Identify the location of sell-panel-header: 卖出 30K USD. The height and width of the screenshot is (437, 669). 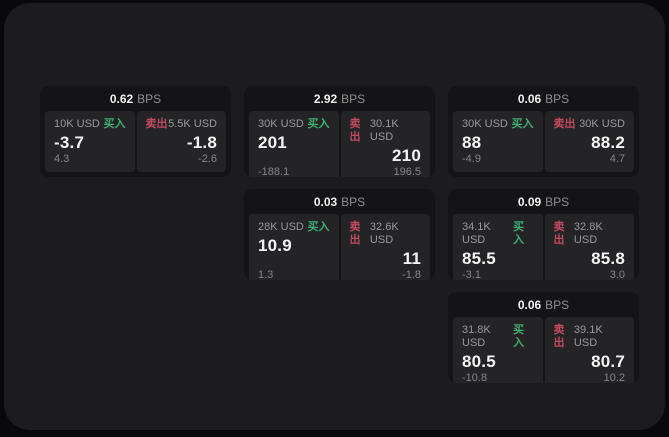
(590, 124).